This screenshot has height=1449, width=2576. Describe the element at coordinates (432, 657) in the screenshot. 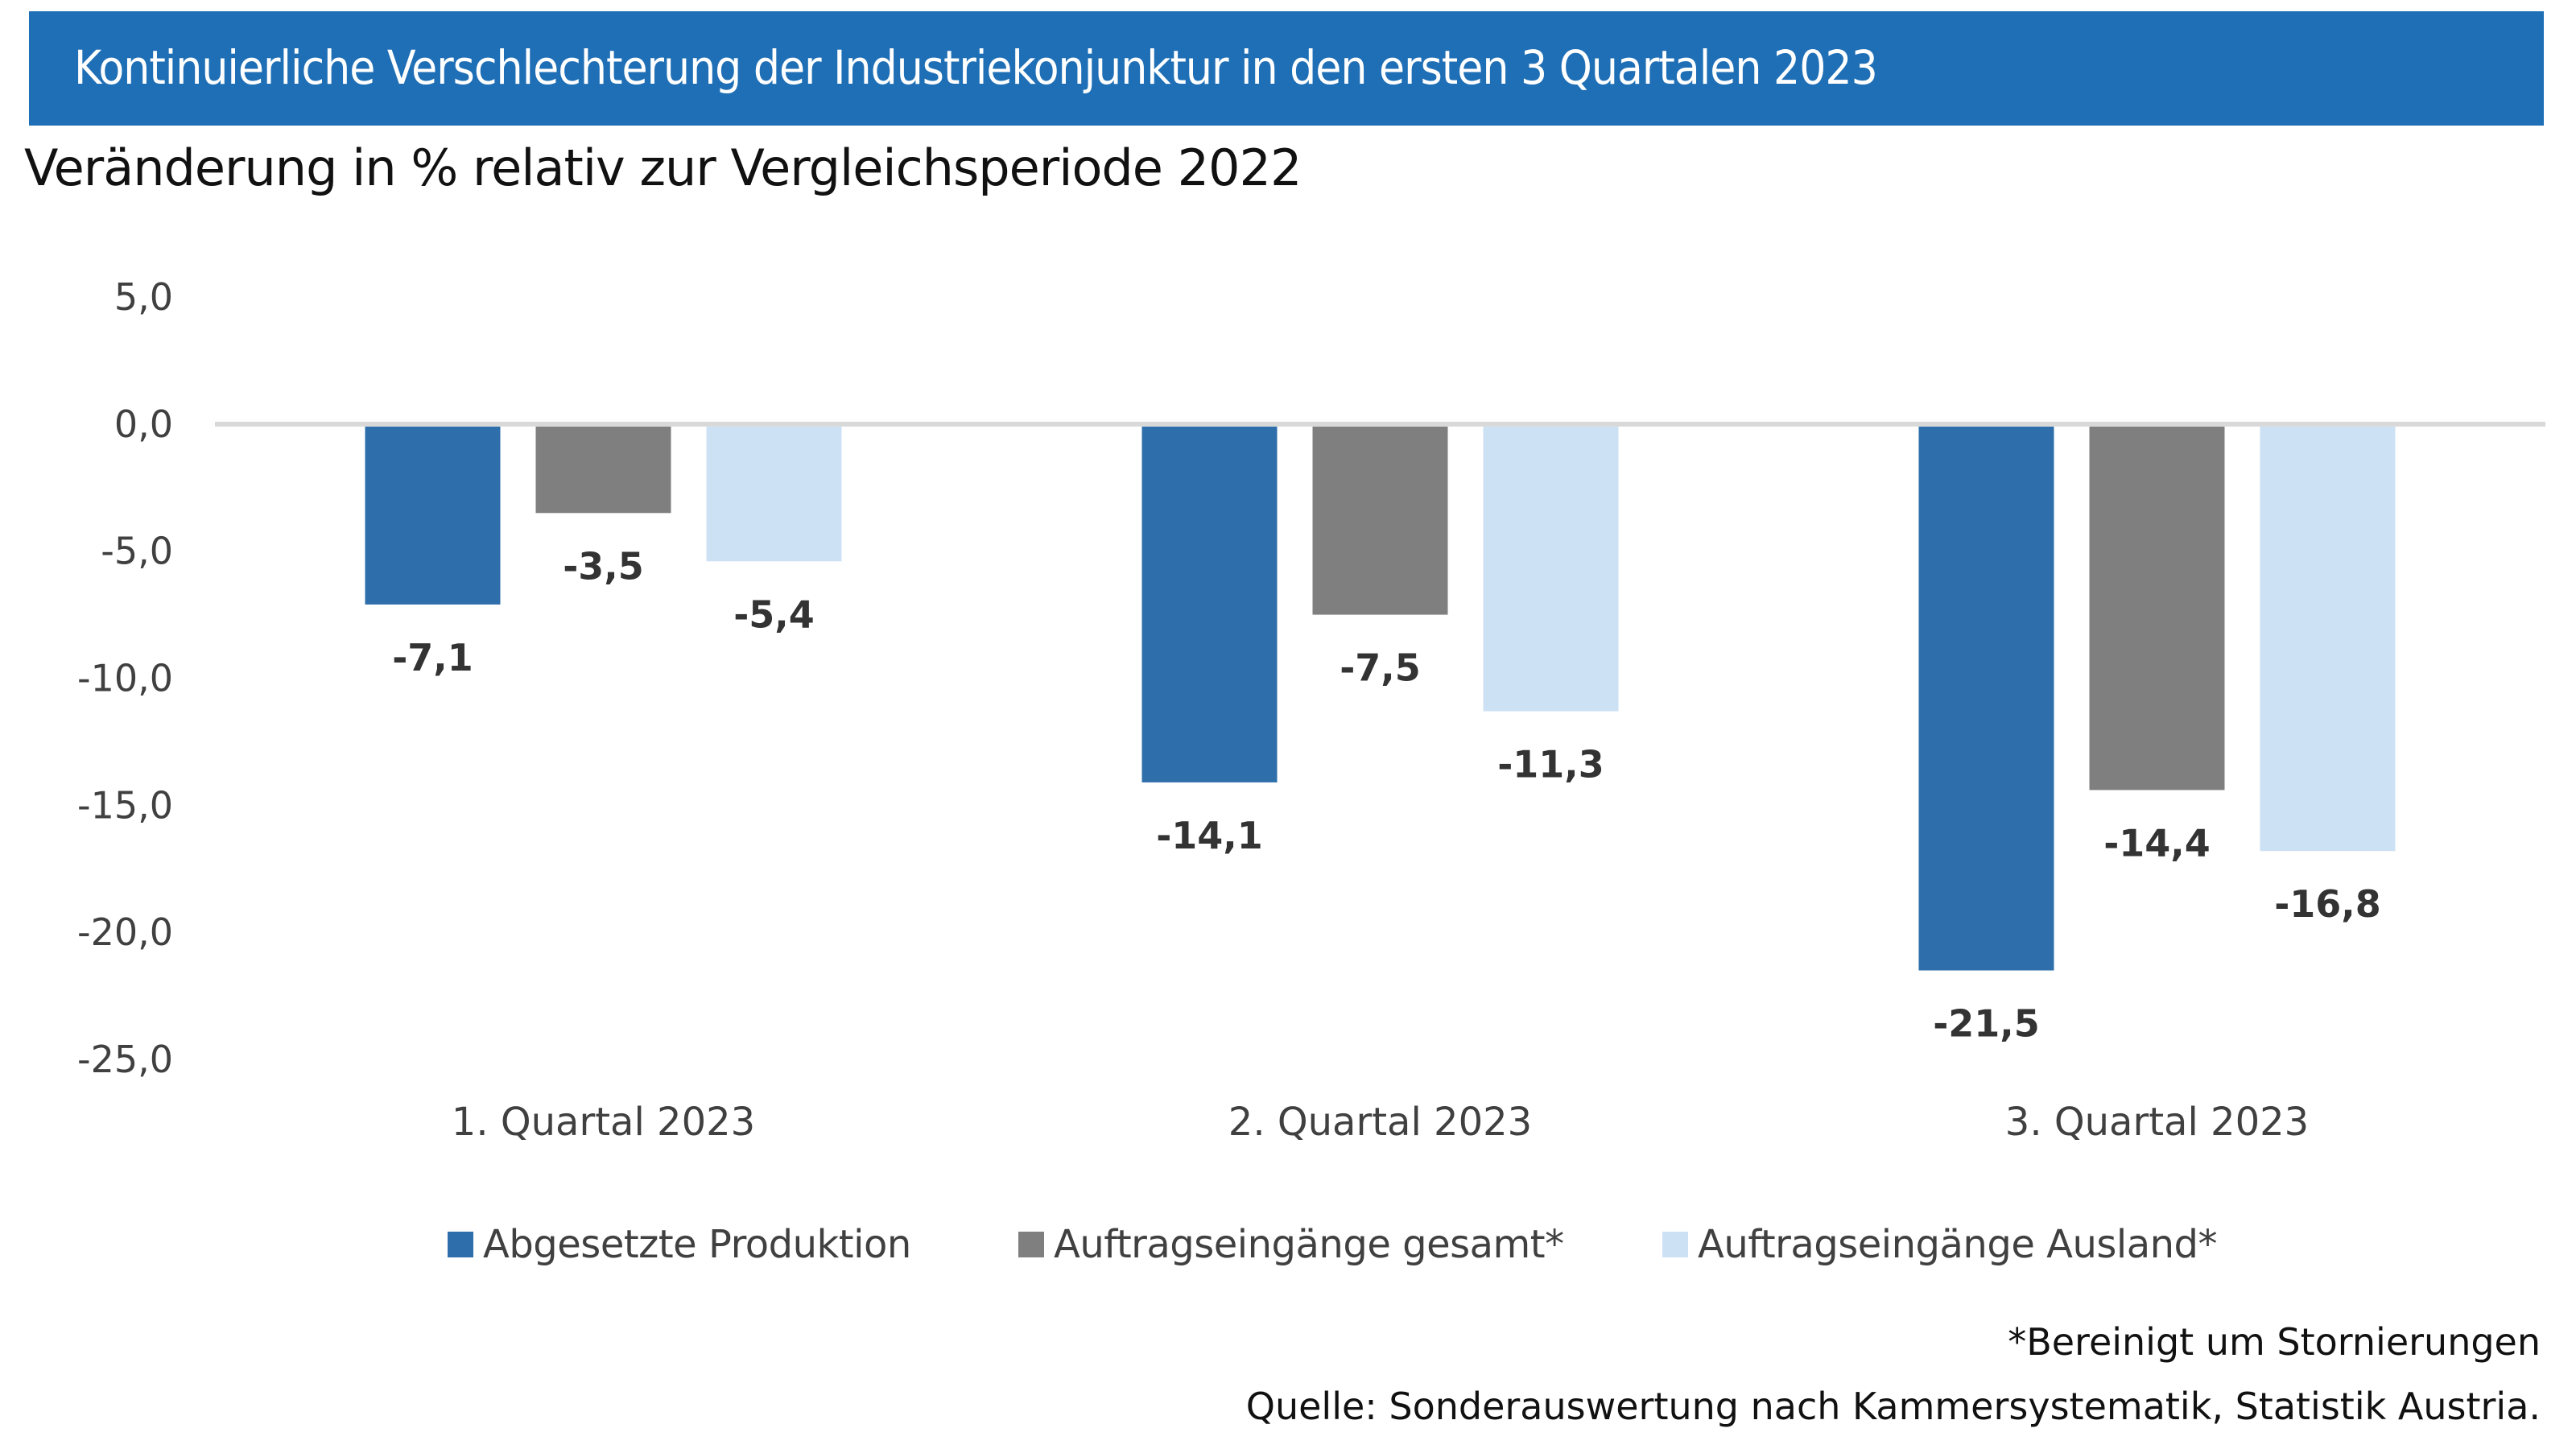

I see `data-label: -7,1` at that location.